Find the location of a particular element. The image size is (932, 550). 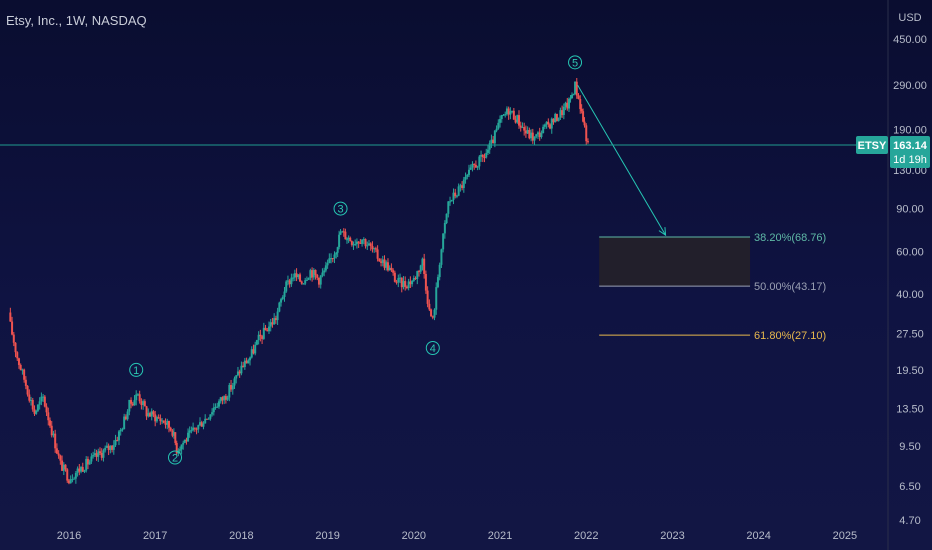

time-tick-label: 2020 is located at coordinates (414, 536).